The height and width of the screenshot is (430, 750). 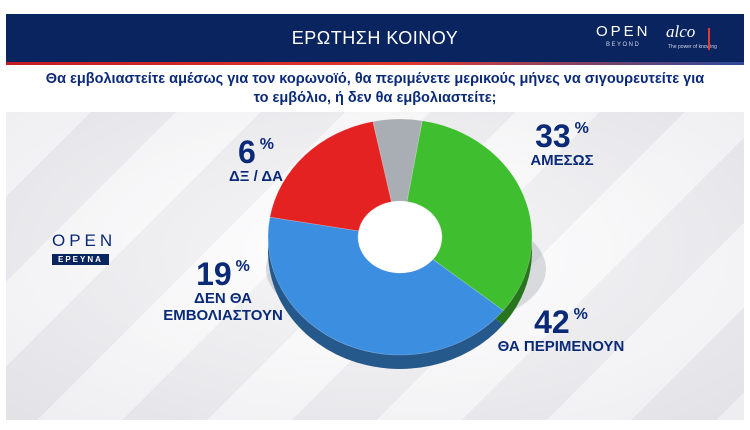 What do you see at coordinates (561, 346) in the screenshot?
I see `label-perimenoun-text: ΘΑ ΠΕΡΙΜΕΝΟΥΝ` at bounding box center [561, 346].